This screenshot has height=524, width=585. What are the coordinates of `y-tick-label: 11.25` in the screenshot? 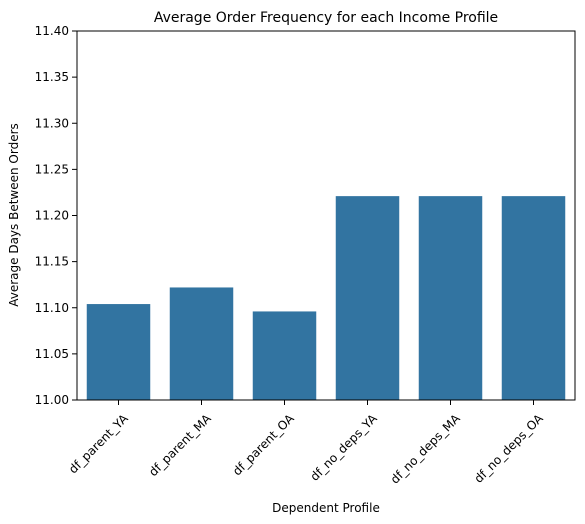 It's located at (52, 169).